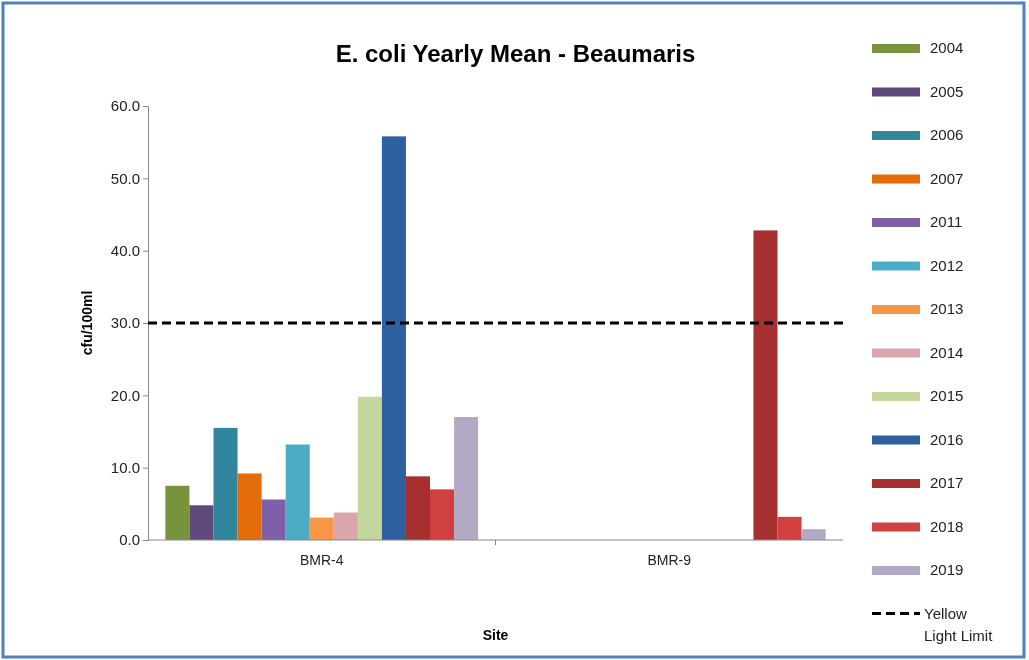  What do you see at coordinates (947, 395) in the screenshot?
I see `legend-label: 2015` at bounding box center [947, 395].